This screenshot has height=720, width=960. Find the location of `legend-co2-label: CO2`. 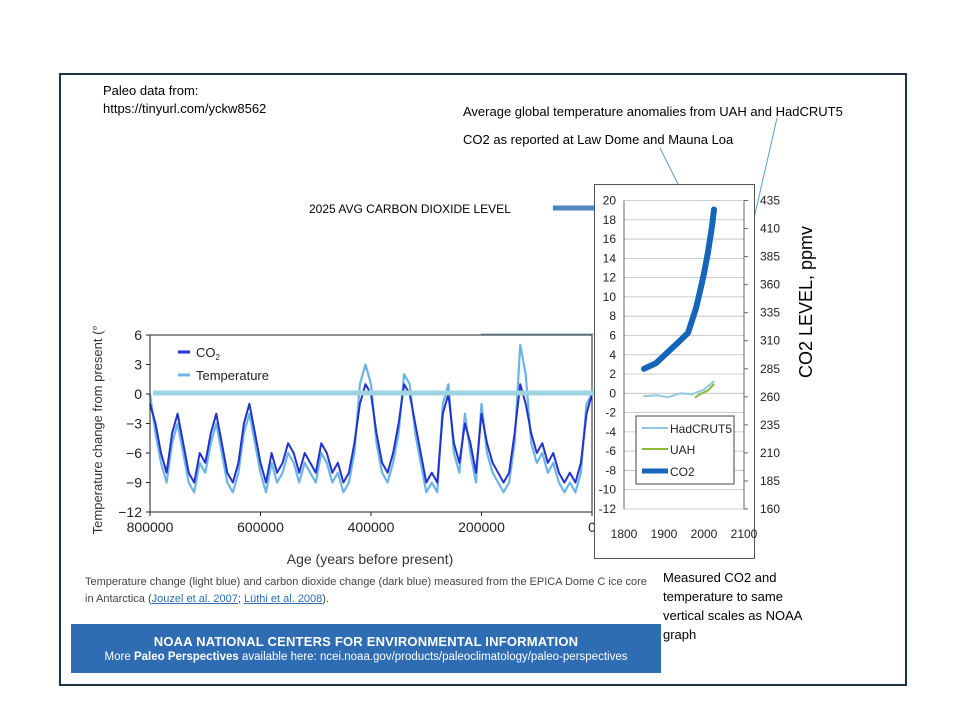

legend-co2-label: CO2 is located at coordinates (208, 353).